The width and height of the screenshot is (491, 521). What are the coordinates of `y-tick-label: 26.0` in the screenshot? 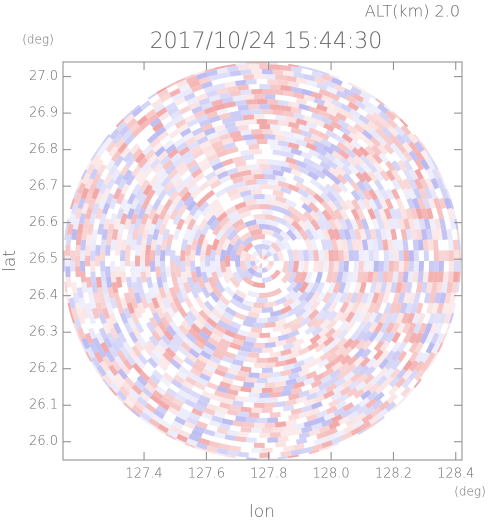 It's located at (43, 441).